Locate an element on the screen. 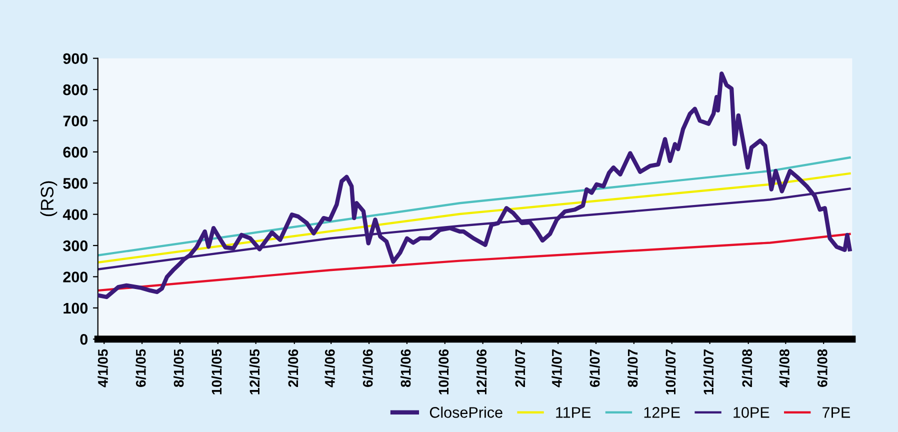 The image size is (898, 432). x-tick-label: 2/1/06 is located at coordinates (293, 368).